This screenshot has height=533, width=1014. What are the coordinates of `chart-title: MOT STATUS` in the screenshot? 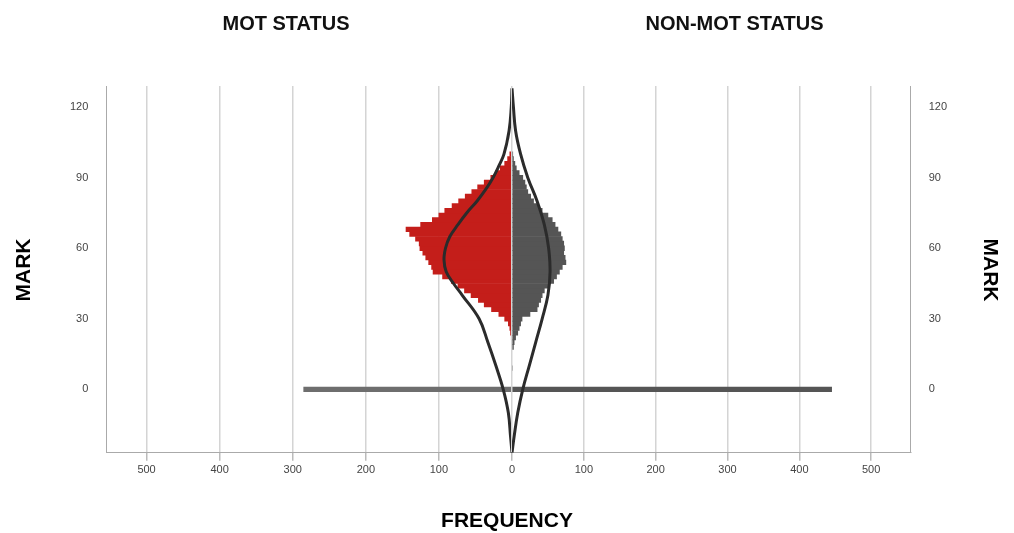 It's located at (286, 22).